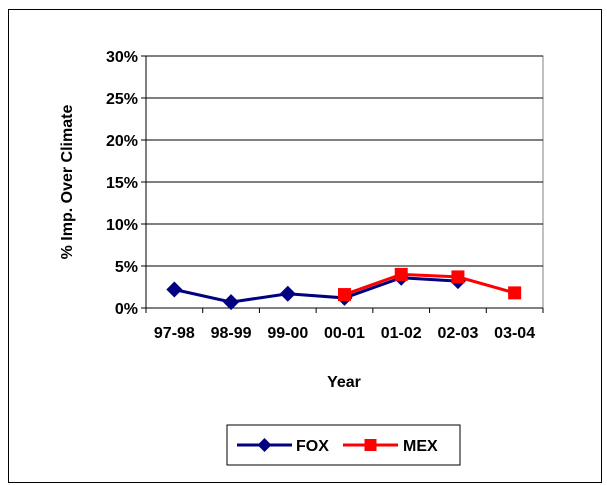 The width and height of the screenshot is (607, 485). I want to click on x-tick-label: 00-01, so click(344, 333).